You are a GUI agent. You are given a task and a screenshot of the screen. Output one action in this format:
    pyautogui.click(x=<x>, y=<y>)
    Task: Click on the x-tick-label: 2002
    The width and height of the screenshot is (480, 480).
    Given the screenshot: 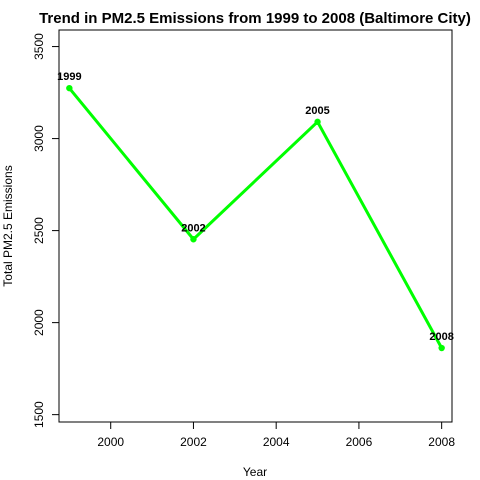 What is the action you would take?
    pyautogui.click(x=193, y=442)
    